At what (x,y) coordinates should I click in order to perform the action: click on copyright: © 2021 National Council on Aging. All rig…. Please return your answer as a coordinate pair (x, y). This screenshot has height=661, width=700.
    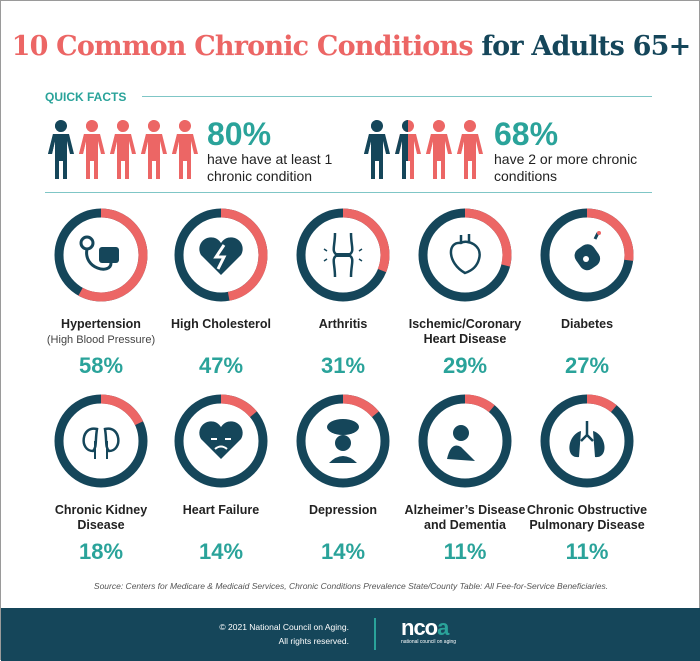
    Looking at the image, I should click on (284, 634).